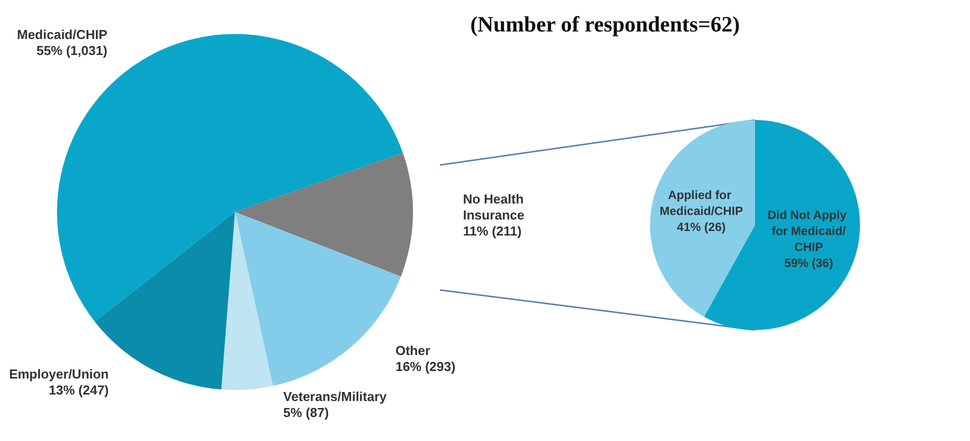 Image resolution: width=970 pixels, height=441 pixels. What do you see at coordinates (492, 231) in the screenshot?
I see `data-label: 11% (211)` at bounding box center [492, 231].